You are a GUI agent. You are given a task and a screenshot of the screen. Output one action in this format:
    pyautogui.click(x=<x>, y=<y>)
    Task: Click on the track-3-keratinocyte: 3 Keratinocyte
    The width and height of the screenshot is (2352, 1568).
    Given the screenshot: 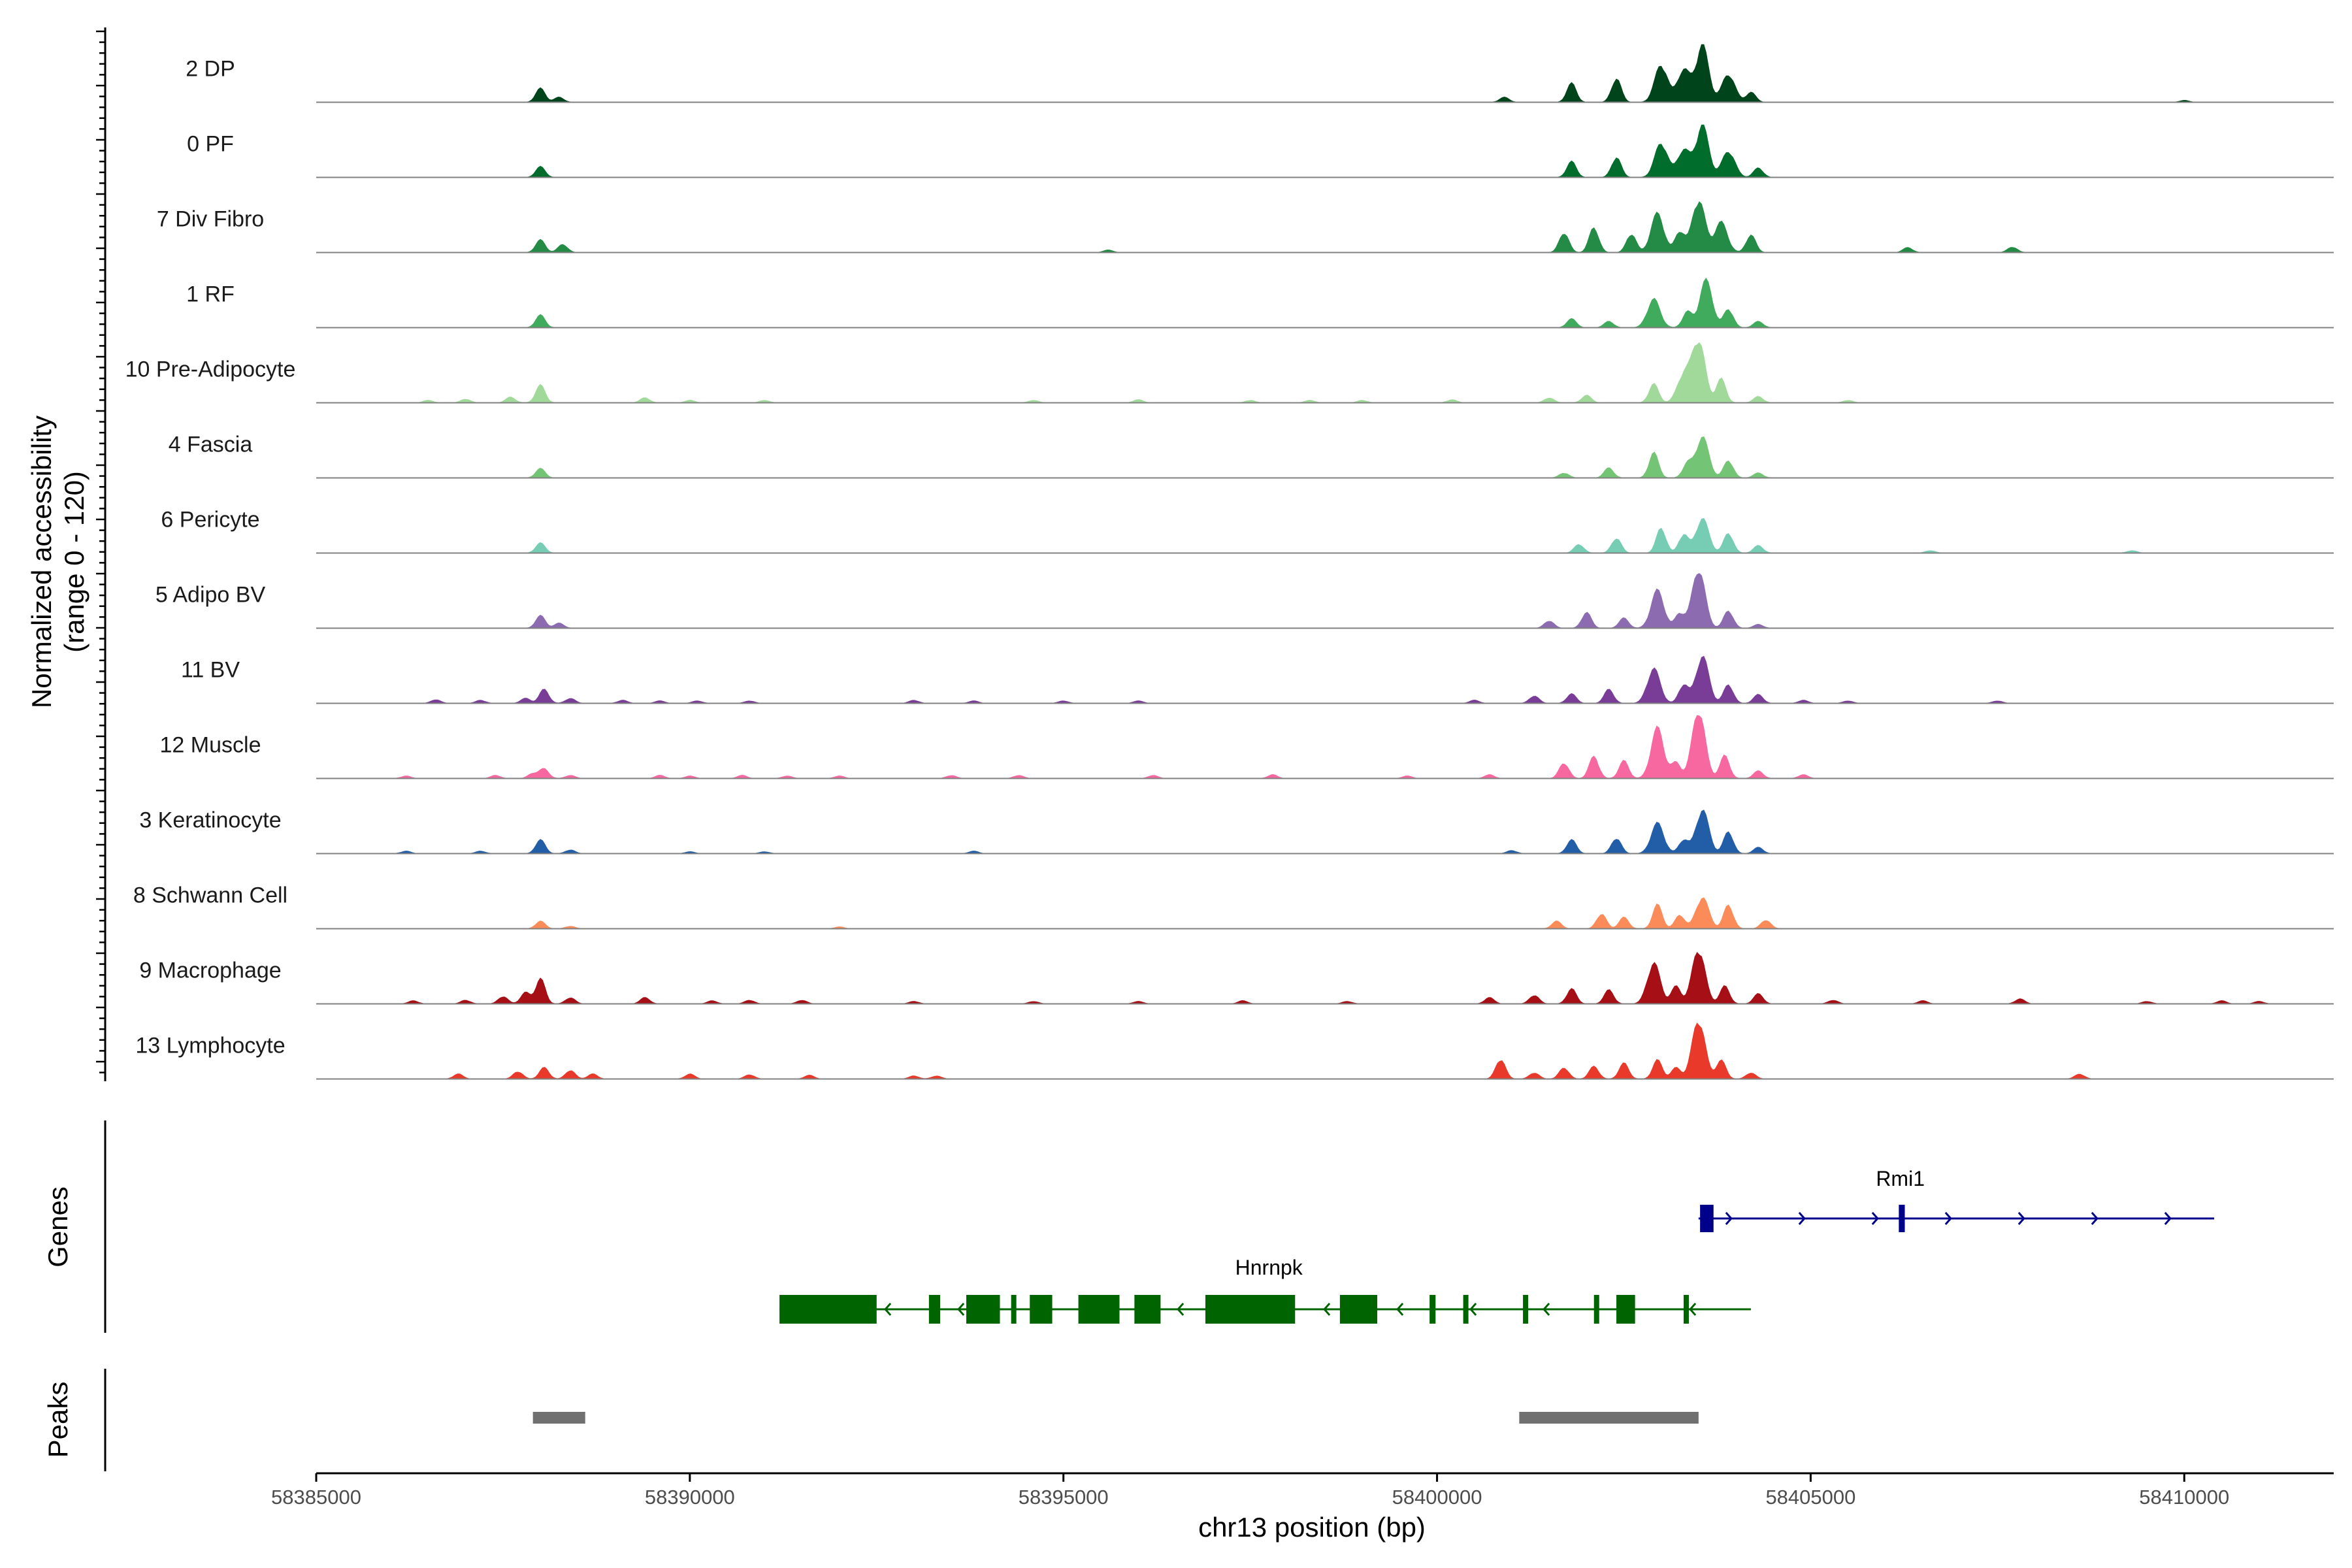 What is the action you would take?
    pyautogui.click(x=1236, y=831)
    